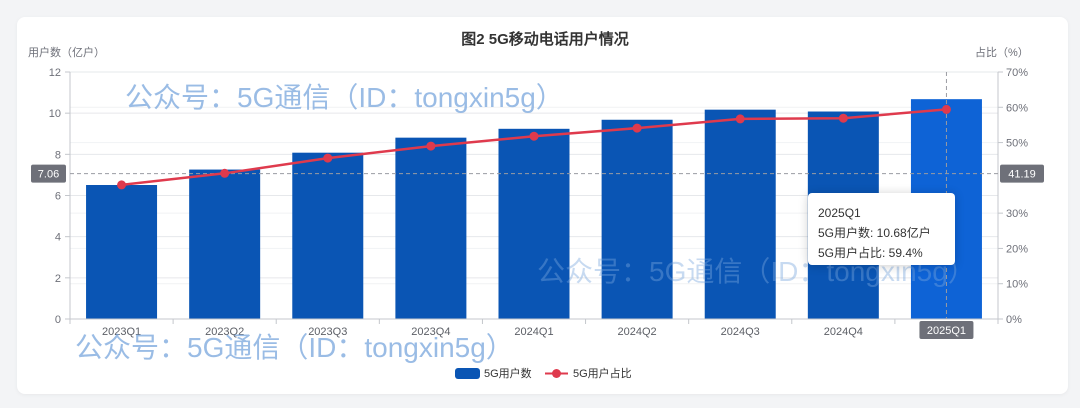 The width and height of the screenshot is (1080, 408). What do you see at coordinates (430, 332) in the screenshot?
I see `x-tick-label: 2023Q4` at bounding box center [430, 332].